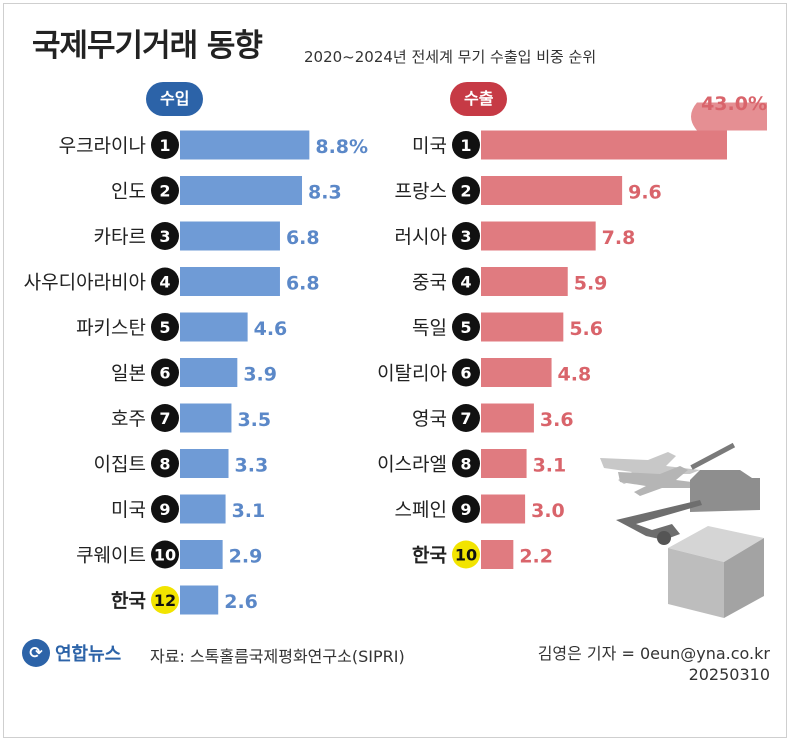  Describe the element at coordinates (128, 192) in the screenshot. I see `country-label: 인도` at that location.